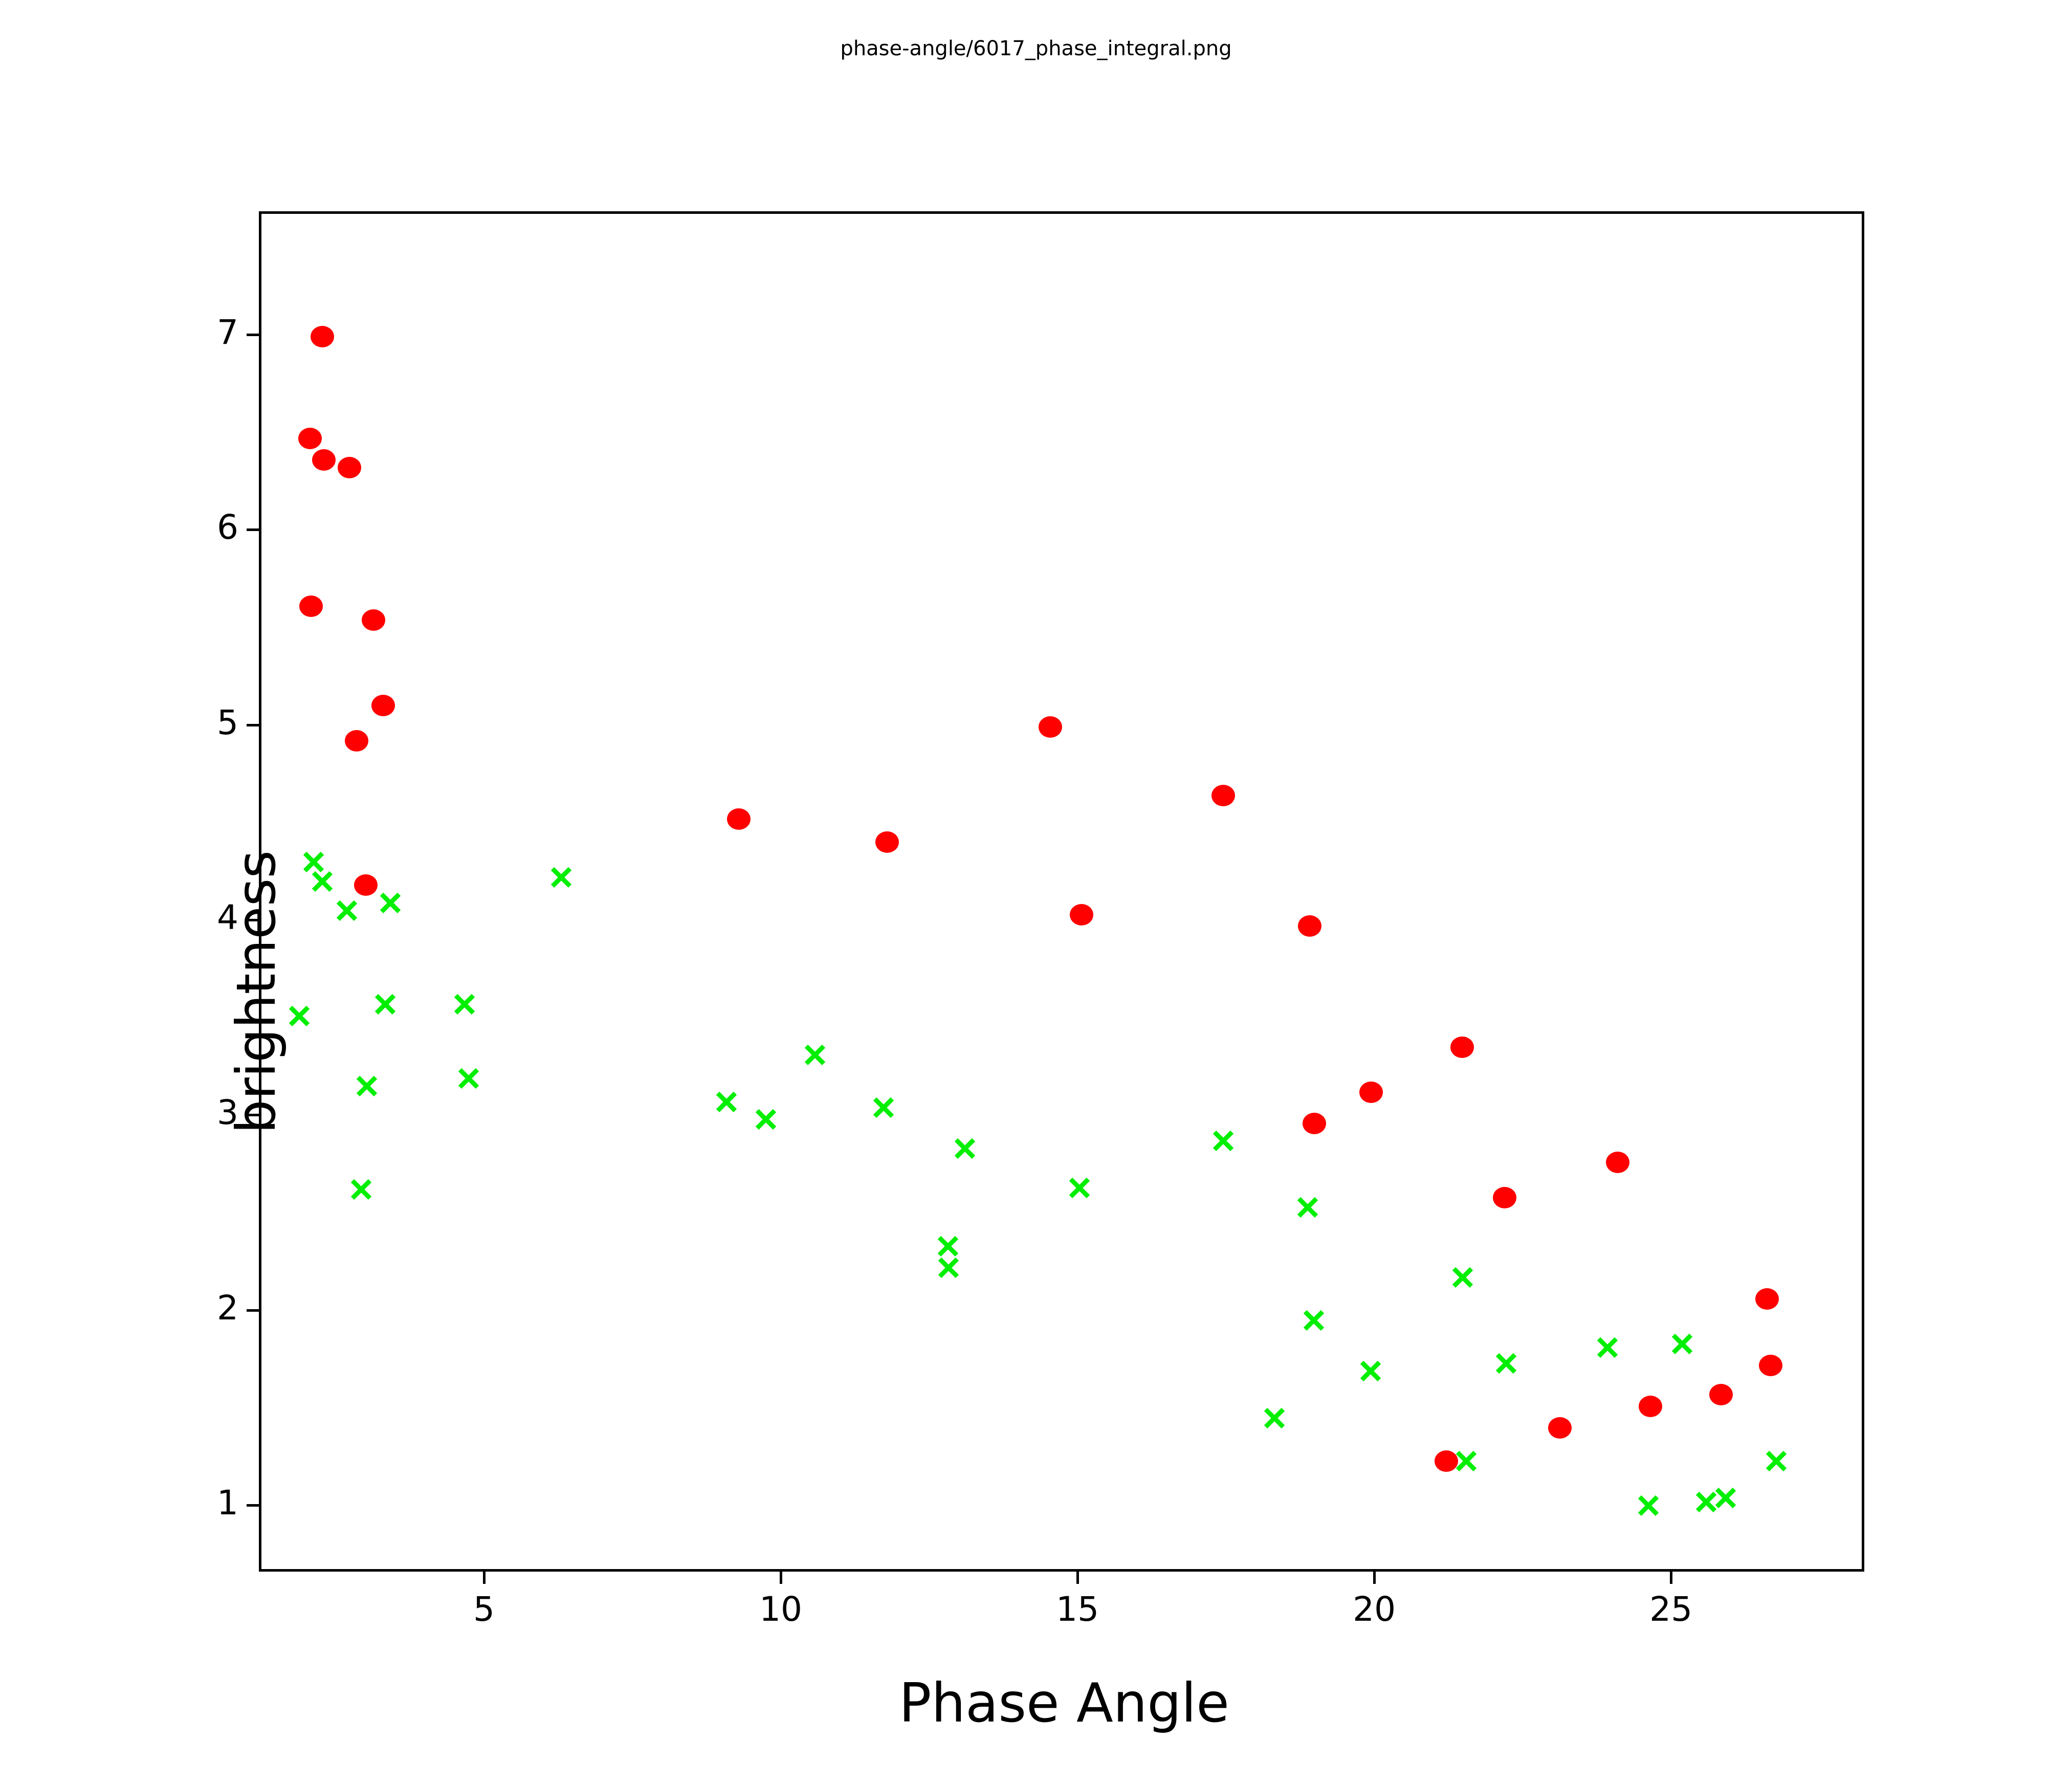  I want to click on y-tick-label: 3, so click(227, 1113).